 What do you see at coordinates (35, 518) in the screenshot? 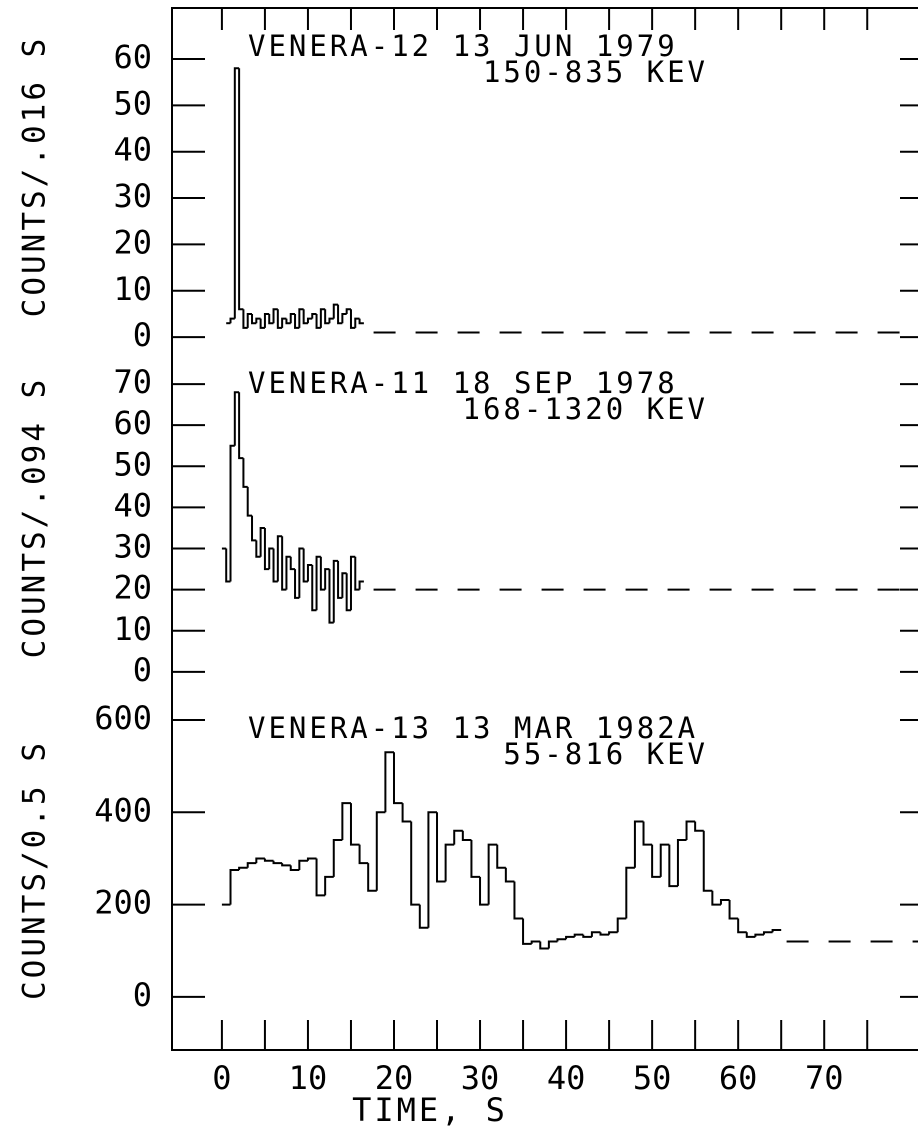
I see `y-axis-label: COUNTS/.094 S` at bounding box center [35, 518].